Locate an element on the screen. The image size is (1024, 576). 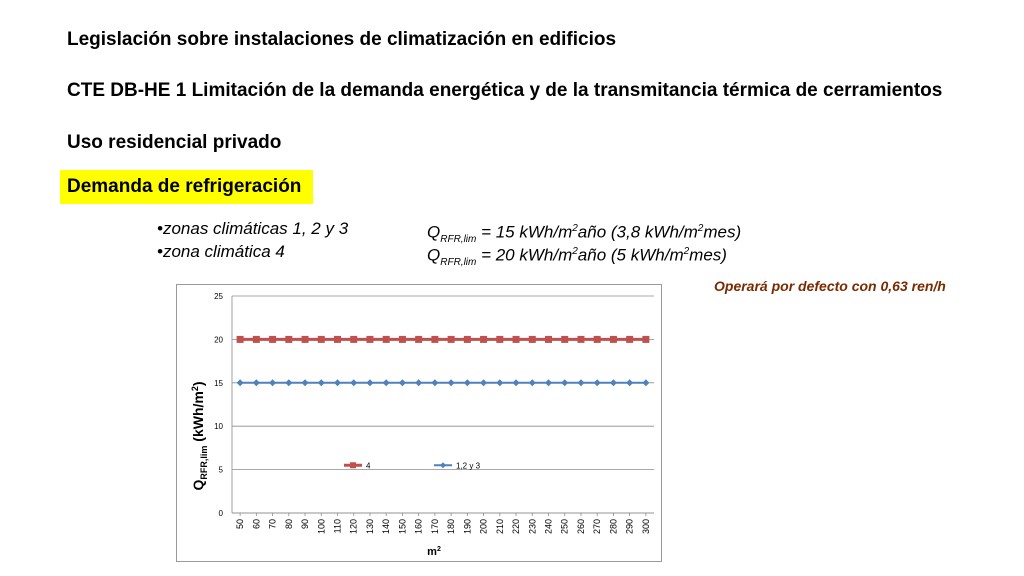
ventilation-note: Operará por defecto con 0,63 ren/h is located at coordinates (830, 286).